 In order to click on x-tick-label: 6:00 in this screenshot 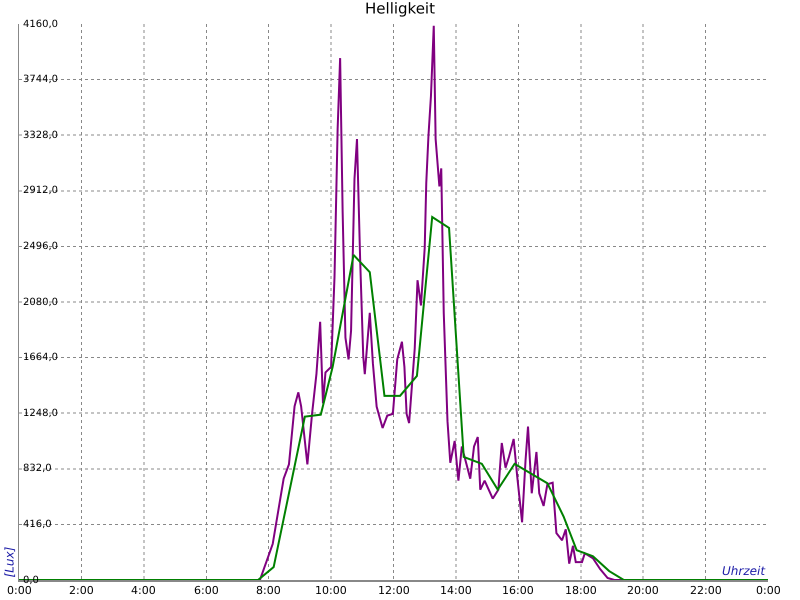, I will do `click(206, 590)`.